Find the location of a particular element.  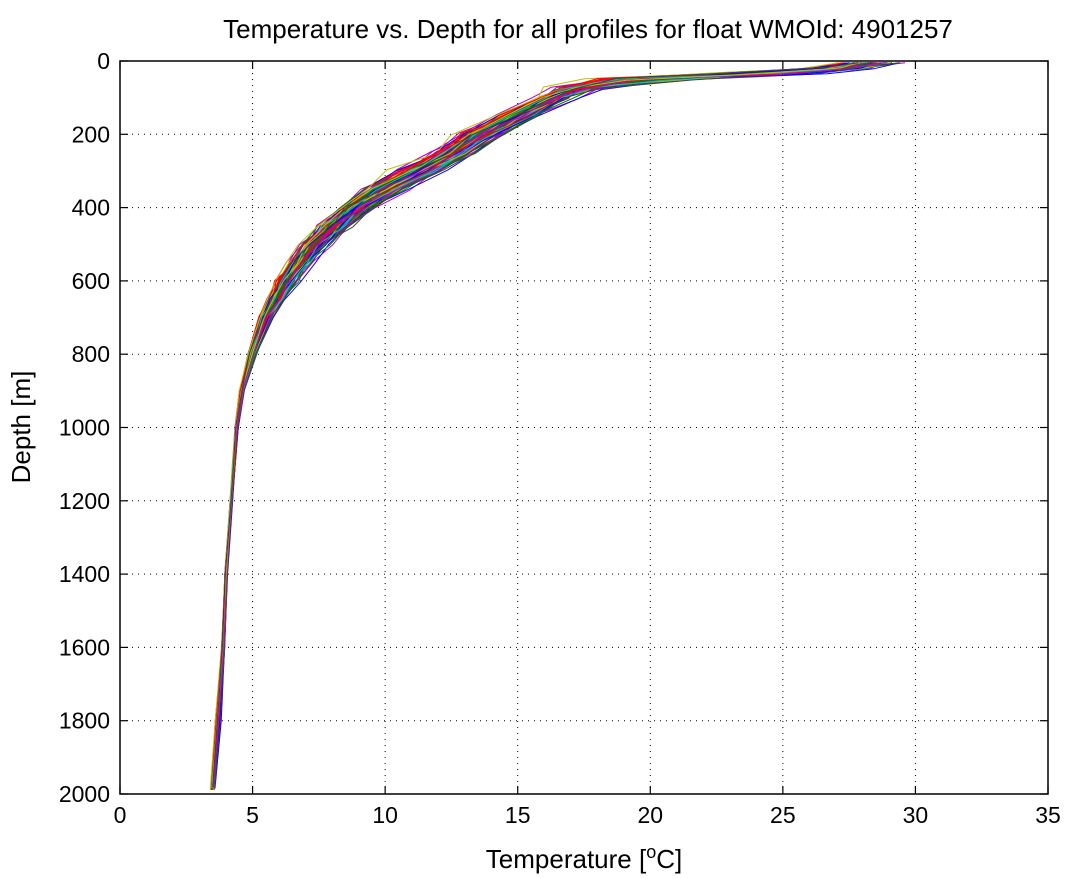

x-axis-label: Temperature [oC] is located at coordinates (584, 858).